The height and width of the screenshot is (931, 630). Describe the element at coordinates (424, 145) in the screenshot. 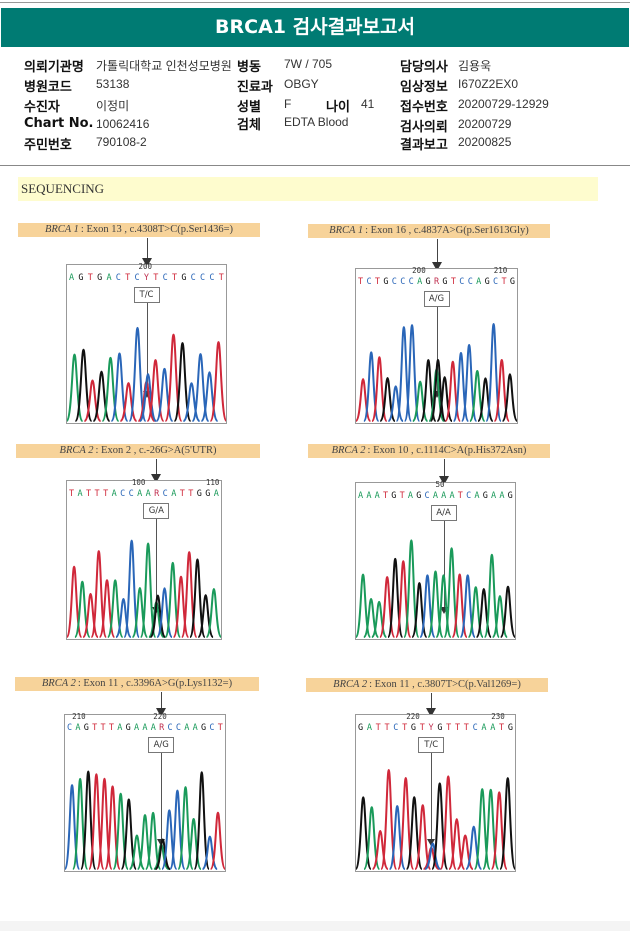

I see `report-date-label: 결과보고` at that location.